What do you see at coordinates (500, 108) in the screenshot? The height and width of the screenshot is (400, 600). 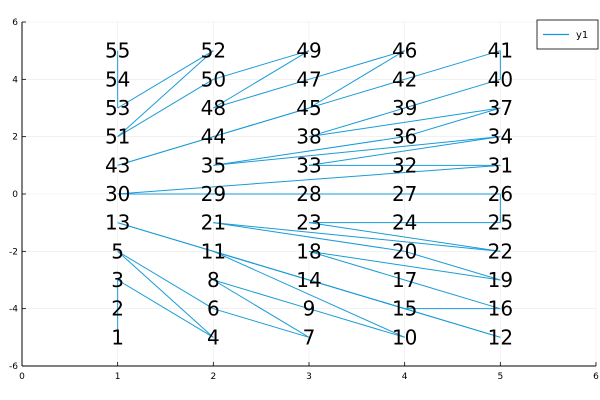 I see `point-label: 37` at bounding box center [500, 108].